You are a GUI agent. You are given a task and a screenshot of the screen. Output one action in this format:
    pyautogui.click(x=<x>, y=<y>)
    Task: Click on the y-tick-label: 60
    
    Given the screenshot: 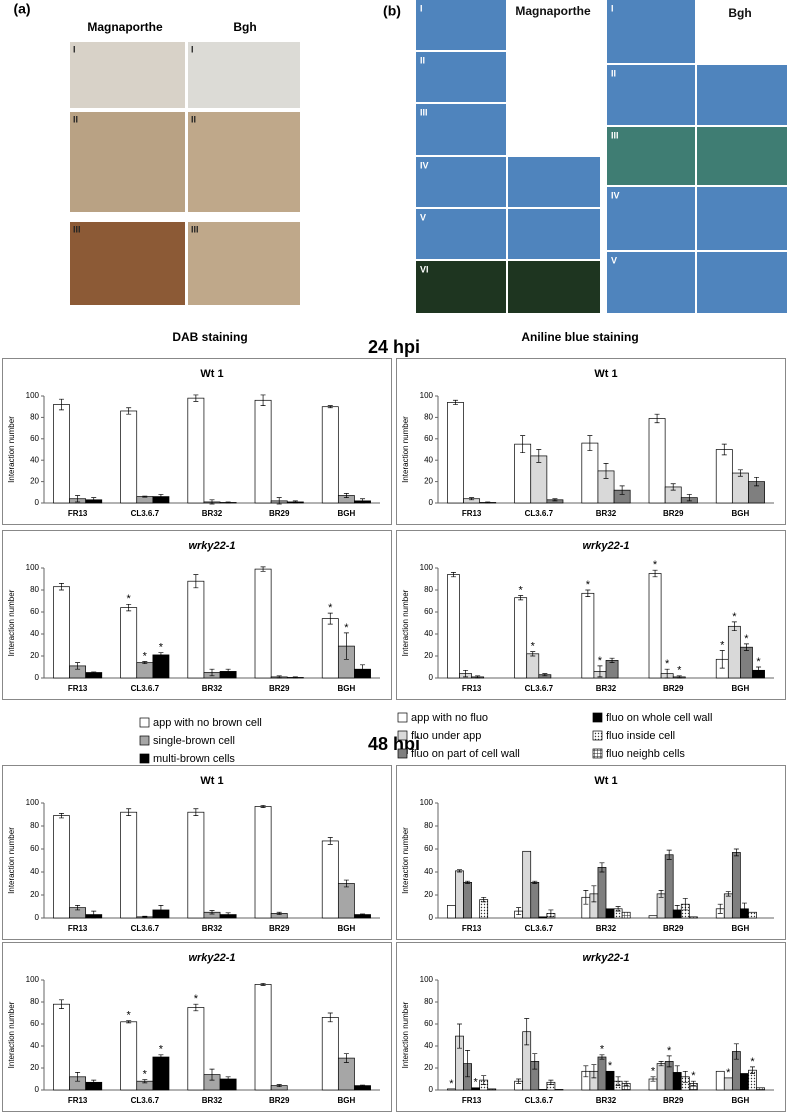 What is the action you would take?
    pyautogui.click(x=34, y=611)
    